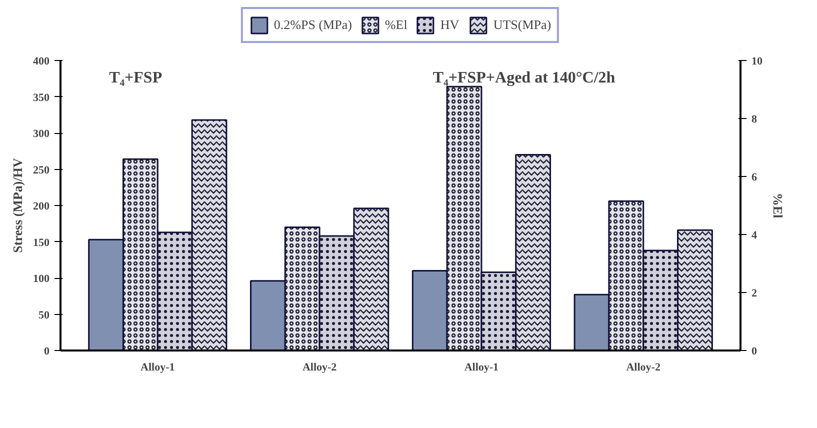  What do you see at coordinates (524, 78) in the screenshot?
I see `annotation: T₄+FSP+Aged at 140°C/2h` at bounding box center [524, 78].